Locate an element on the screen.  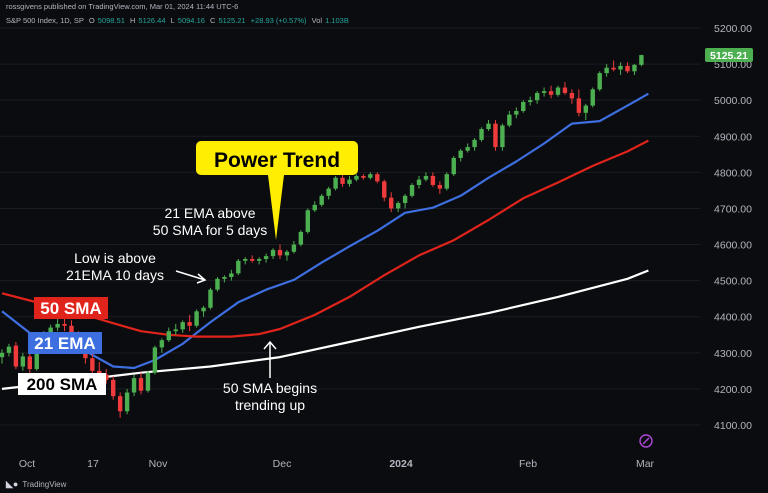
y-tick-label: 5000.00 is located at coordinates (733, 101).